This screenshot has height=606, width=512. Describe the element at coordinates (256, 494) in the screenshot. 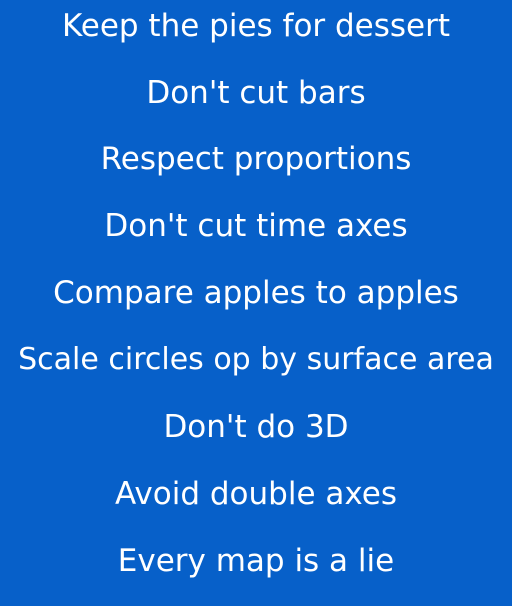

I see `rule-item-double-axes: Avoid double axes` at that location.